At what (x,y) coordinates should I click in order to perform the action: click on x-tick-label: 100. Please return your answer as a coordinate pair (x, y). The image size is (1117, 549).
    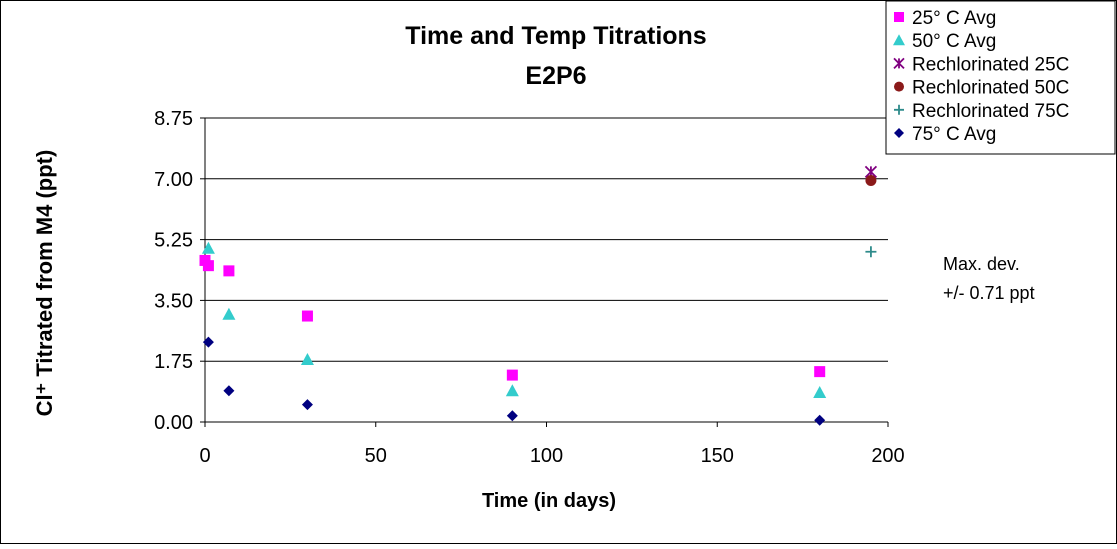
    Looking at the image, I should click on (546, 456).